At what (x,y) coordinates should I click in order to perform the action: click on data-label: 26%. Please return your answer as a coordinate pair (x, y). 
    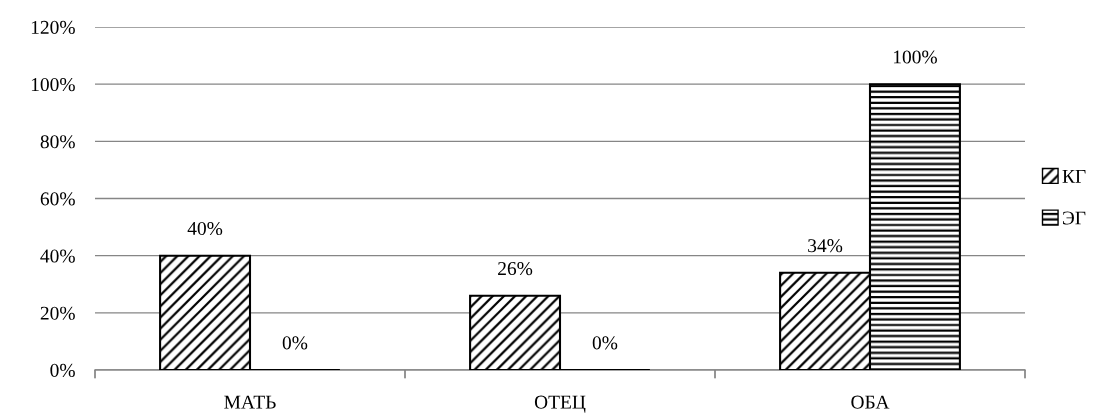
    Looking at the image, I should click on (515, 268).